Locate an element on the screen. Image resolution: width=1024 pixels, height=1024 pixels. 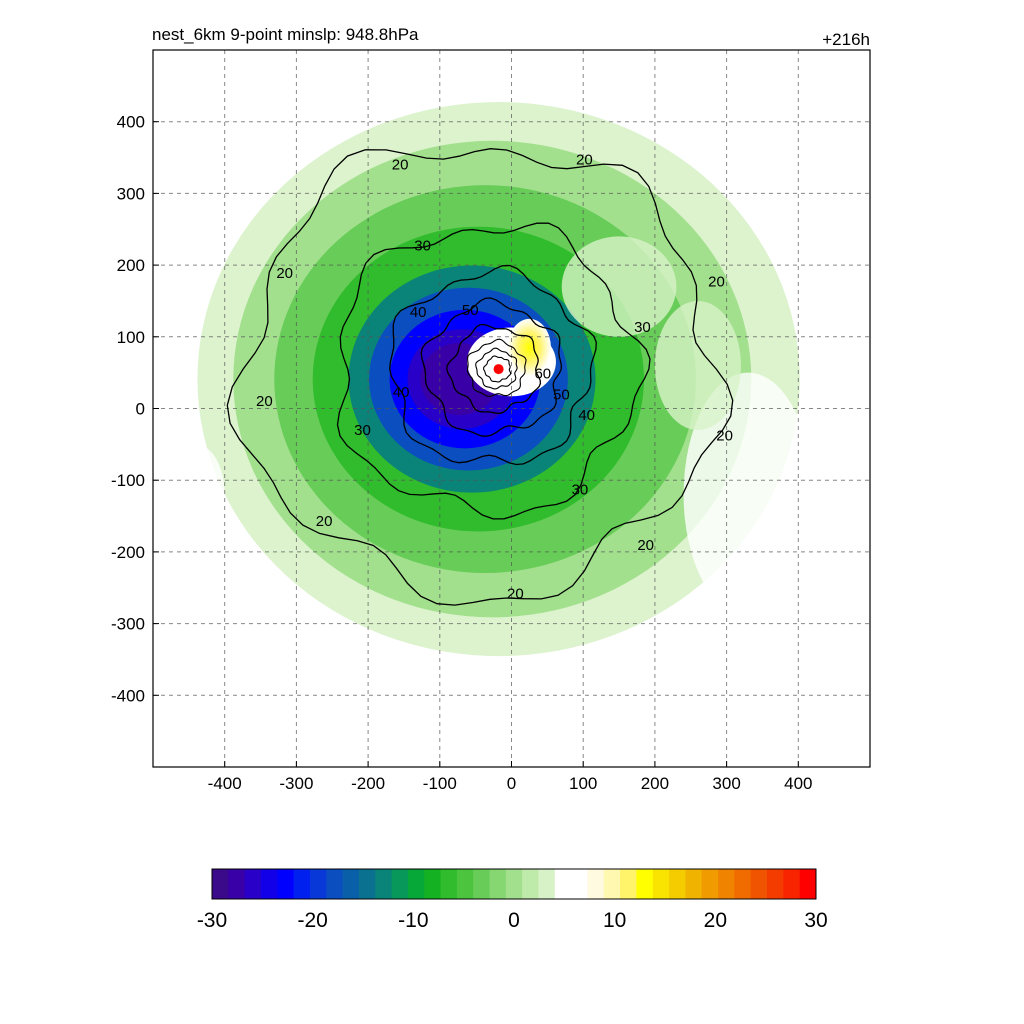
x-tick-label: 400 is located at coordinates (798, 783).